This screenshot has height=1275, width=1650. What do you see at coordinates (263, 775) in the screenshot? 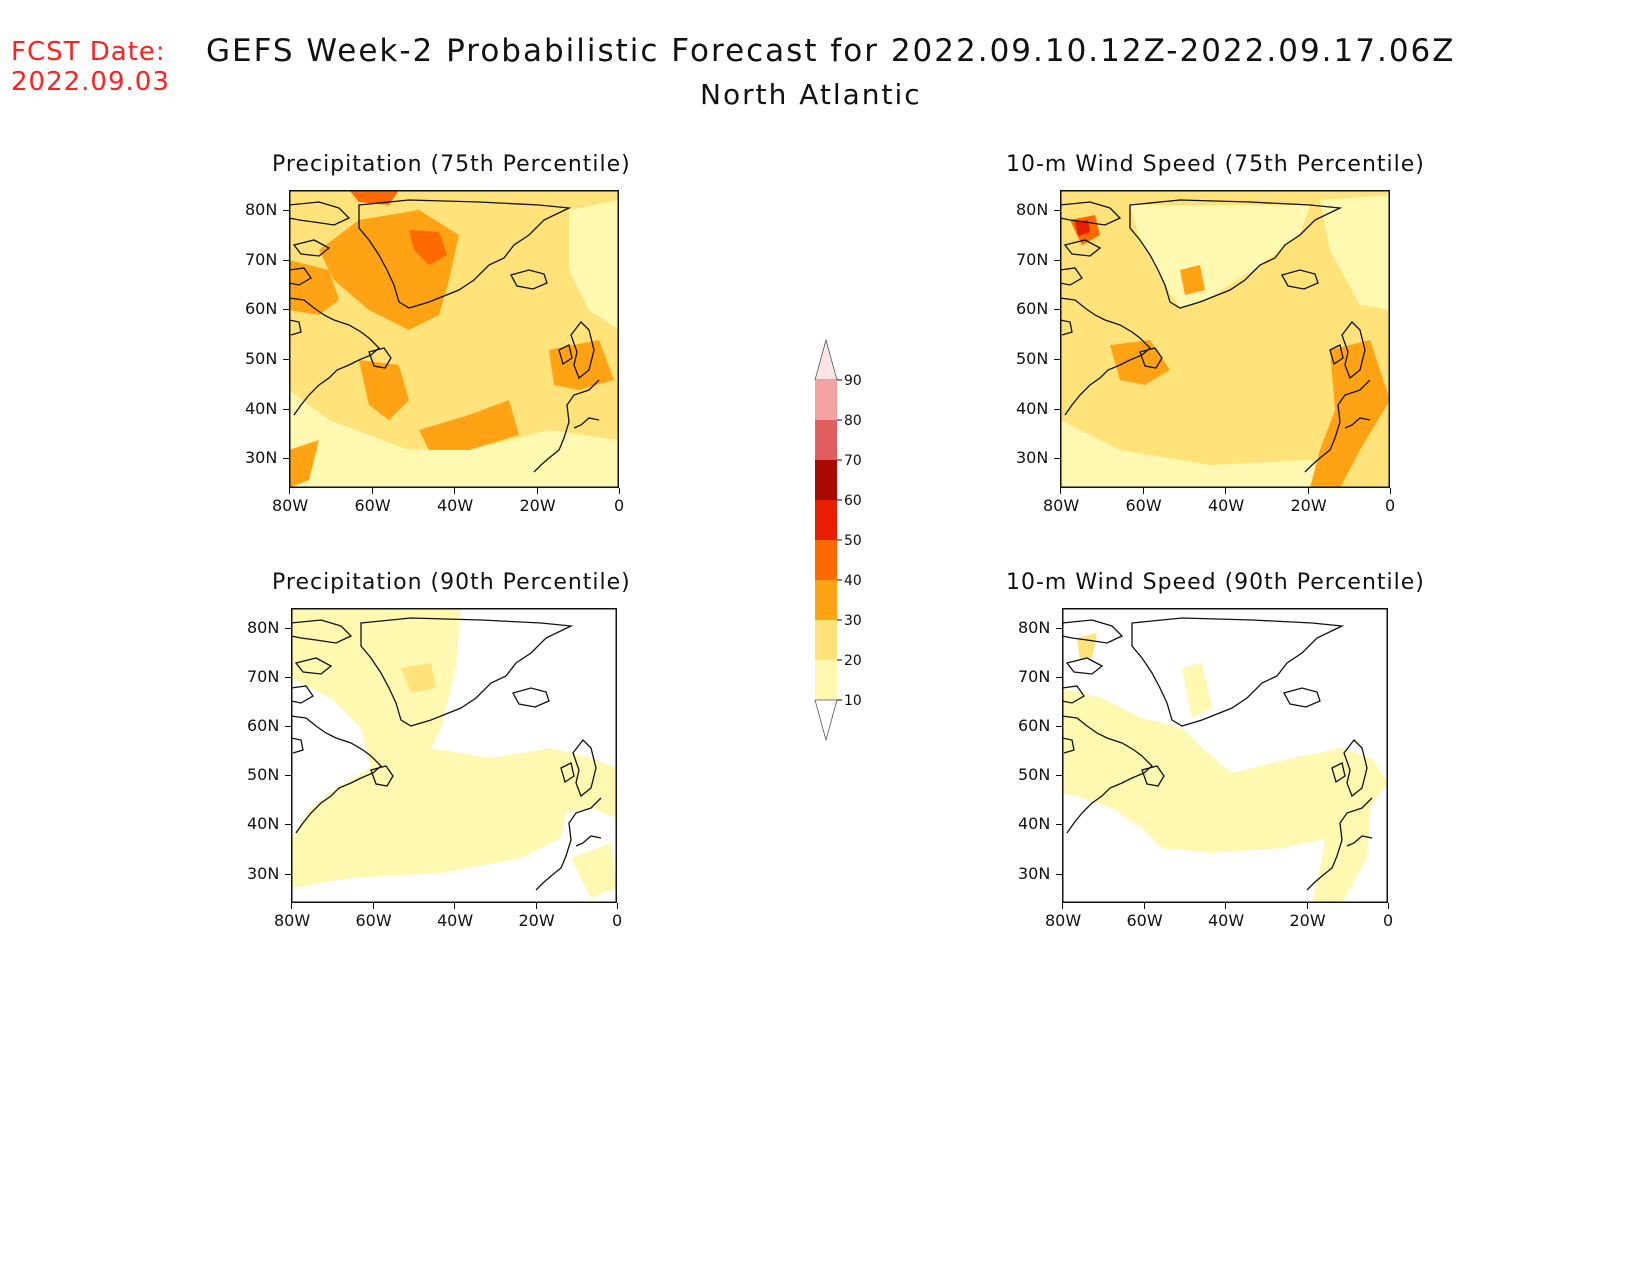
I see `lat-label-precip-90: 50N` at bounding box center [263, 775].